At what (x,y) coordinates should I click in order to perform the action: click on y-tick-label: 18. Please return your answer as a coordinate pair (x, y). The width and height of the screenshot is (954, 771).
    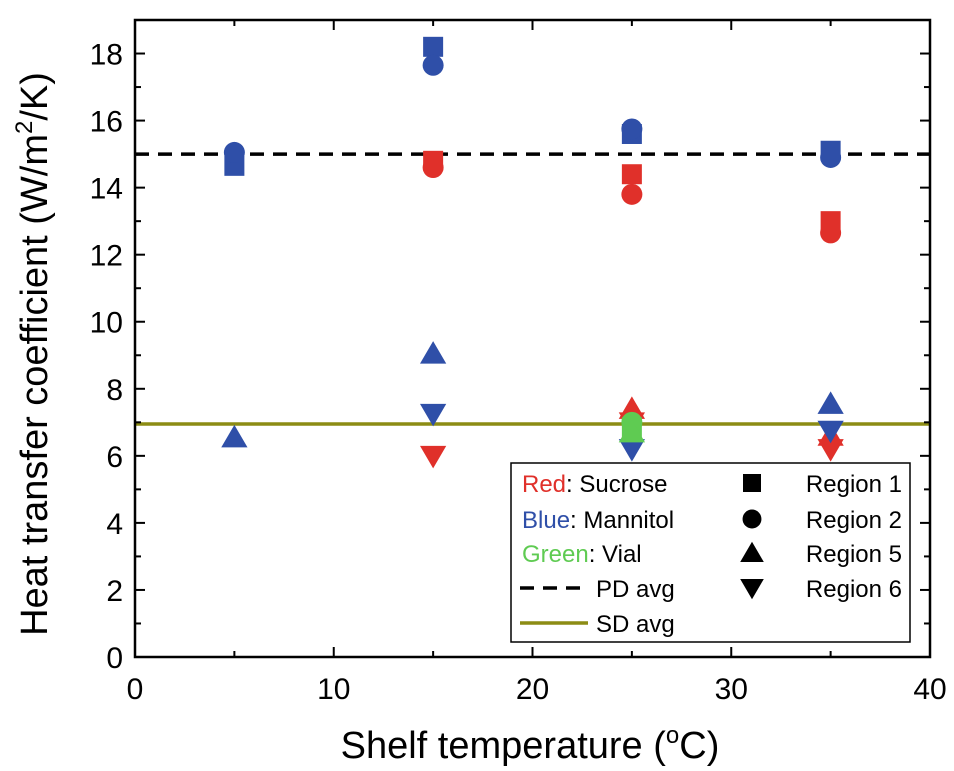
    Looking at the image, I should click on (106, 55).